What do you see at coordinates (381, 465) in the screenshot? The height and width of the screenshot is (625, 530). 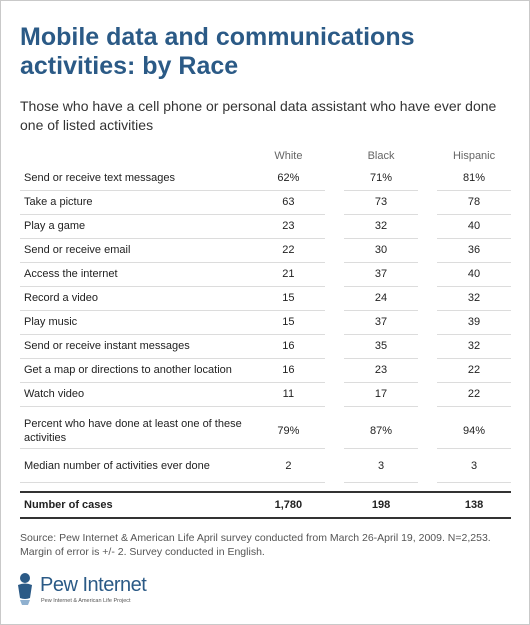 I see `cell-value-black: 3` at bounding box center [381, 465].